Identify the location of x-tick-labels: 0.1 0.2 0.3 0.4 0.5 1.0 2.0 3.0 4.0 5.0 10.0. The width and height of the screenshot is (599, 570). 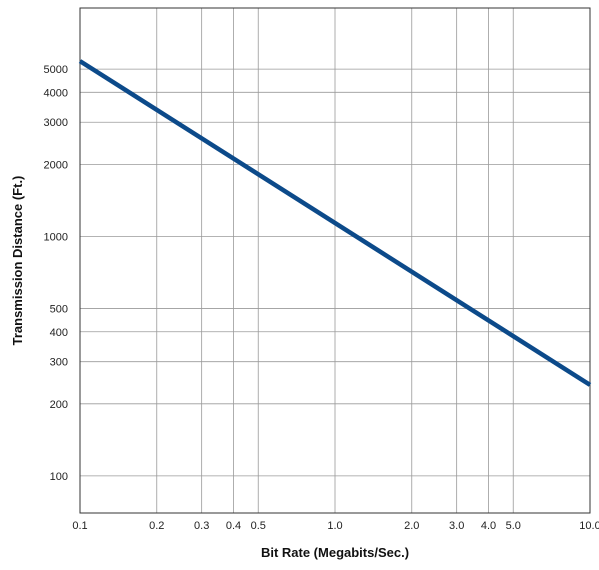
(335, 526).